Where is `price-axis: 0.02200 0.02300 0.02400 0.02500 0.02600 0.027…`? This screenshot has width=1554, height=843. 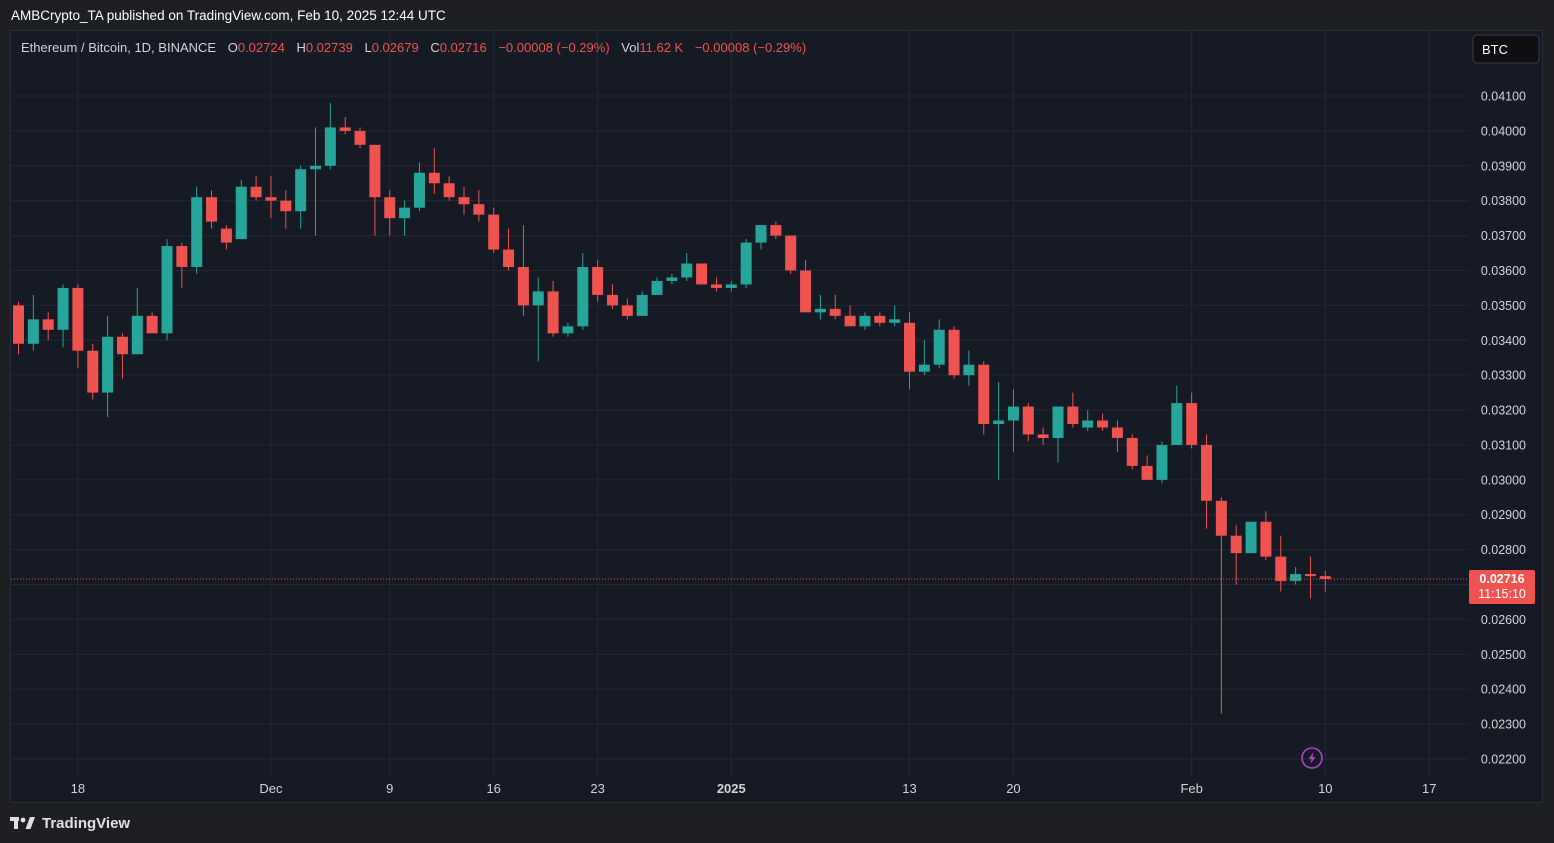 price-axis: 0.02200 0.02300 0.02400 0.02500 0.02600 0.027… is located at coordinates (1503, 428).